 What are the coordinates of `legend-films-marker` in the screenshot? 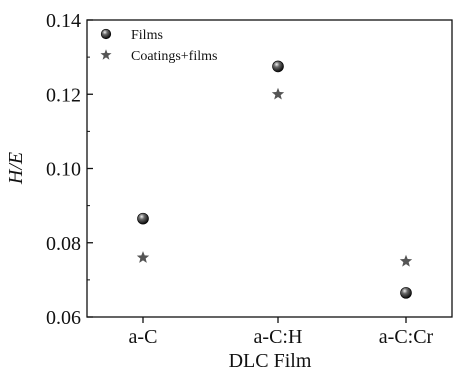 It's located at (106, 34).